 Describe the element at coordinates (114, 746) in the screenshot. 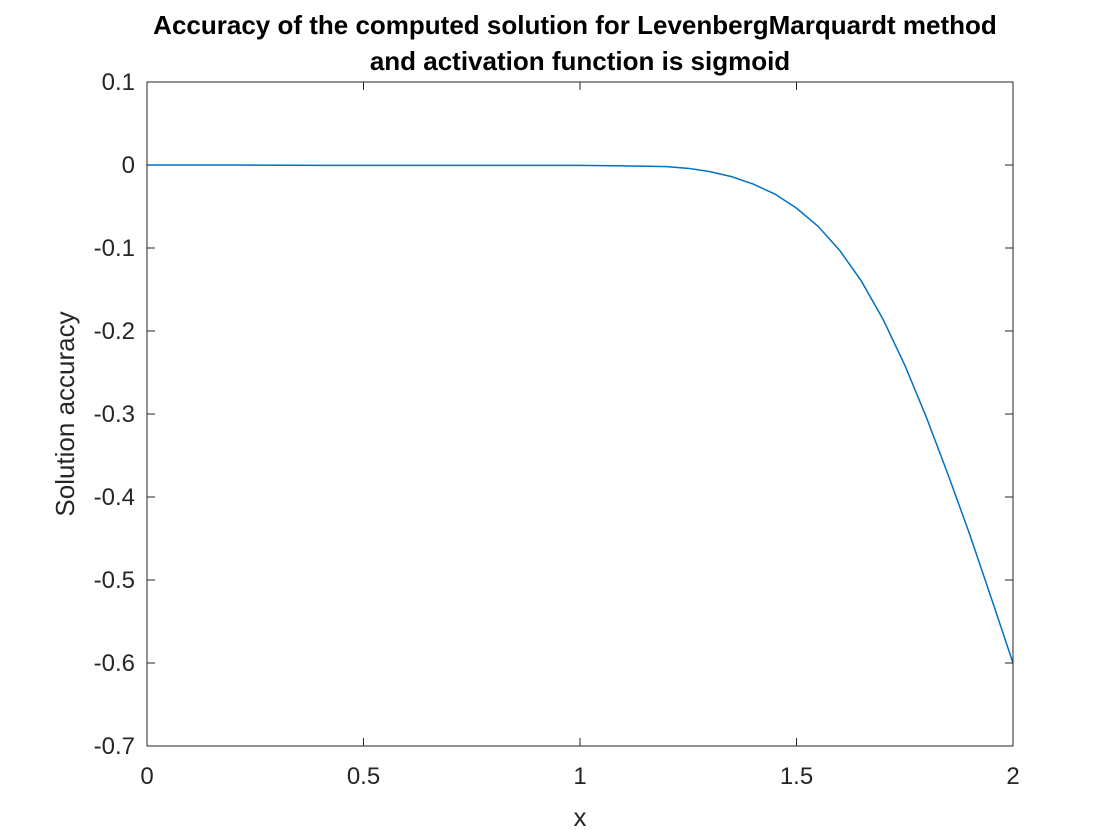

I see `y-tick-label: -0.7` at that location.